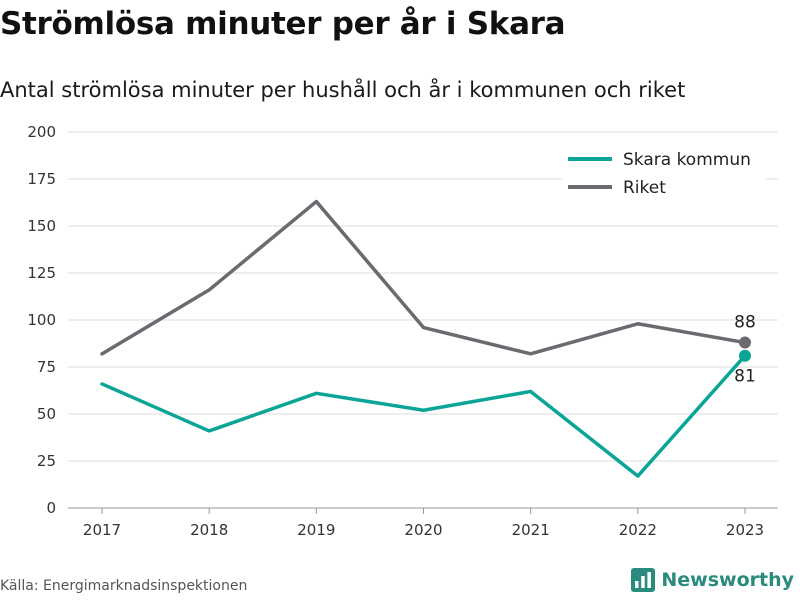  What do you see at coordinates (745, 377) in the screenshot?
I see `data-label-skara-kommun: 81` at bounding box center [745, 377].